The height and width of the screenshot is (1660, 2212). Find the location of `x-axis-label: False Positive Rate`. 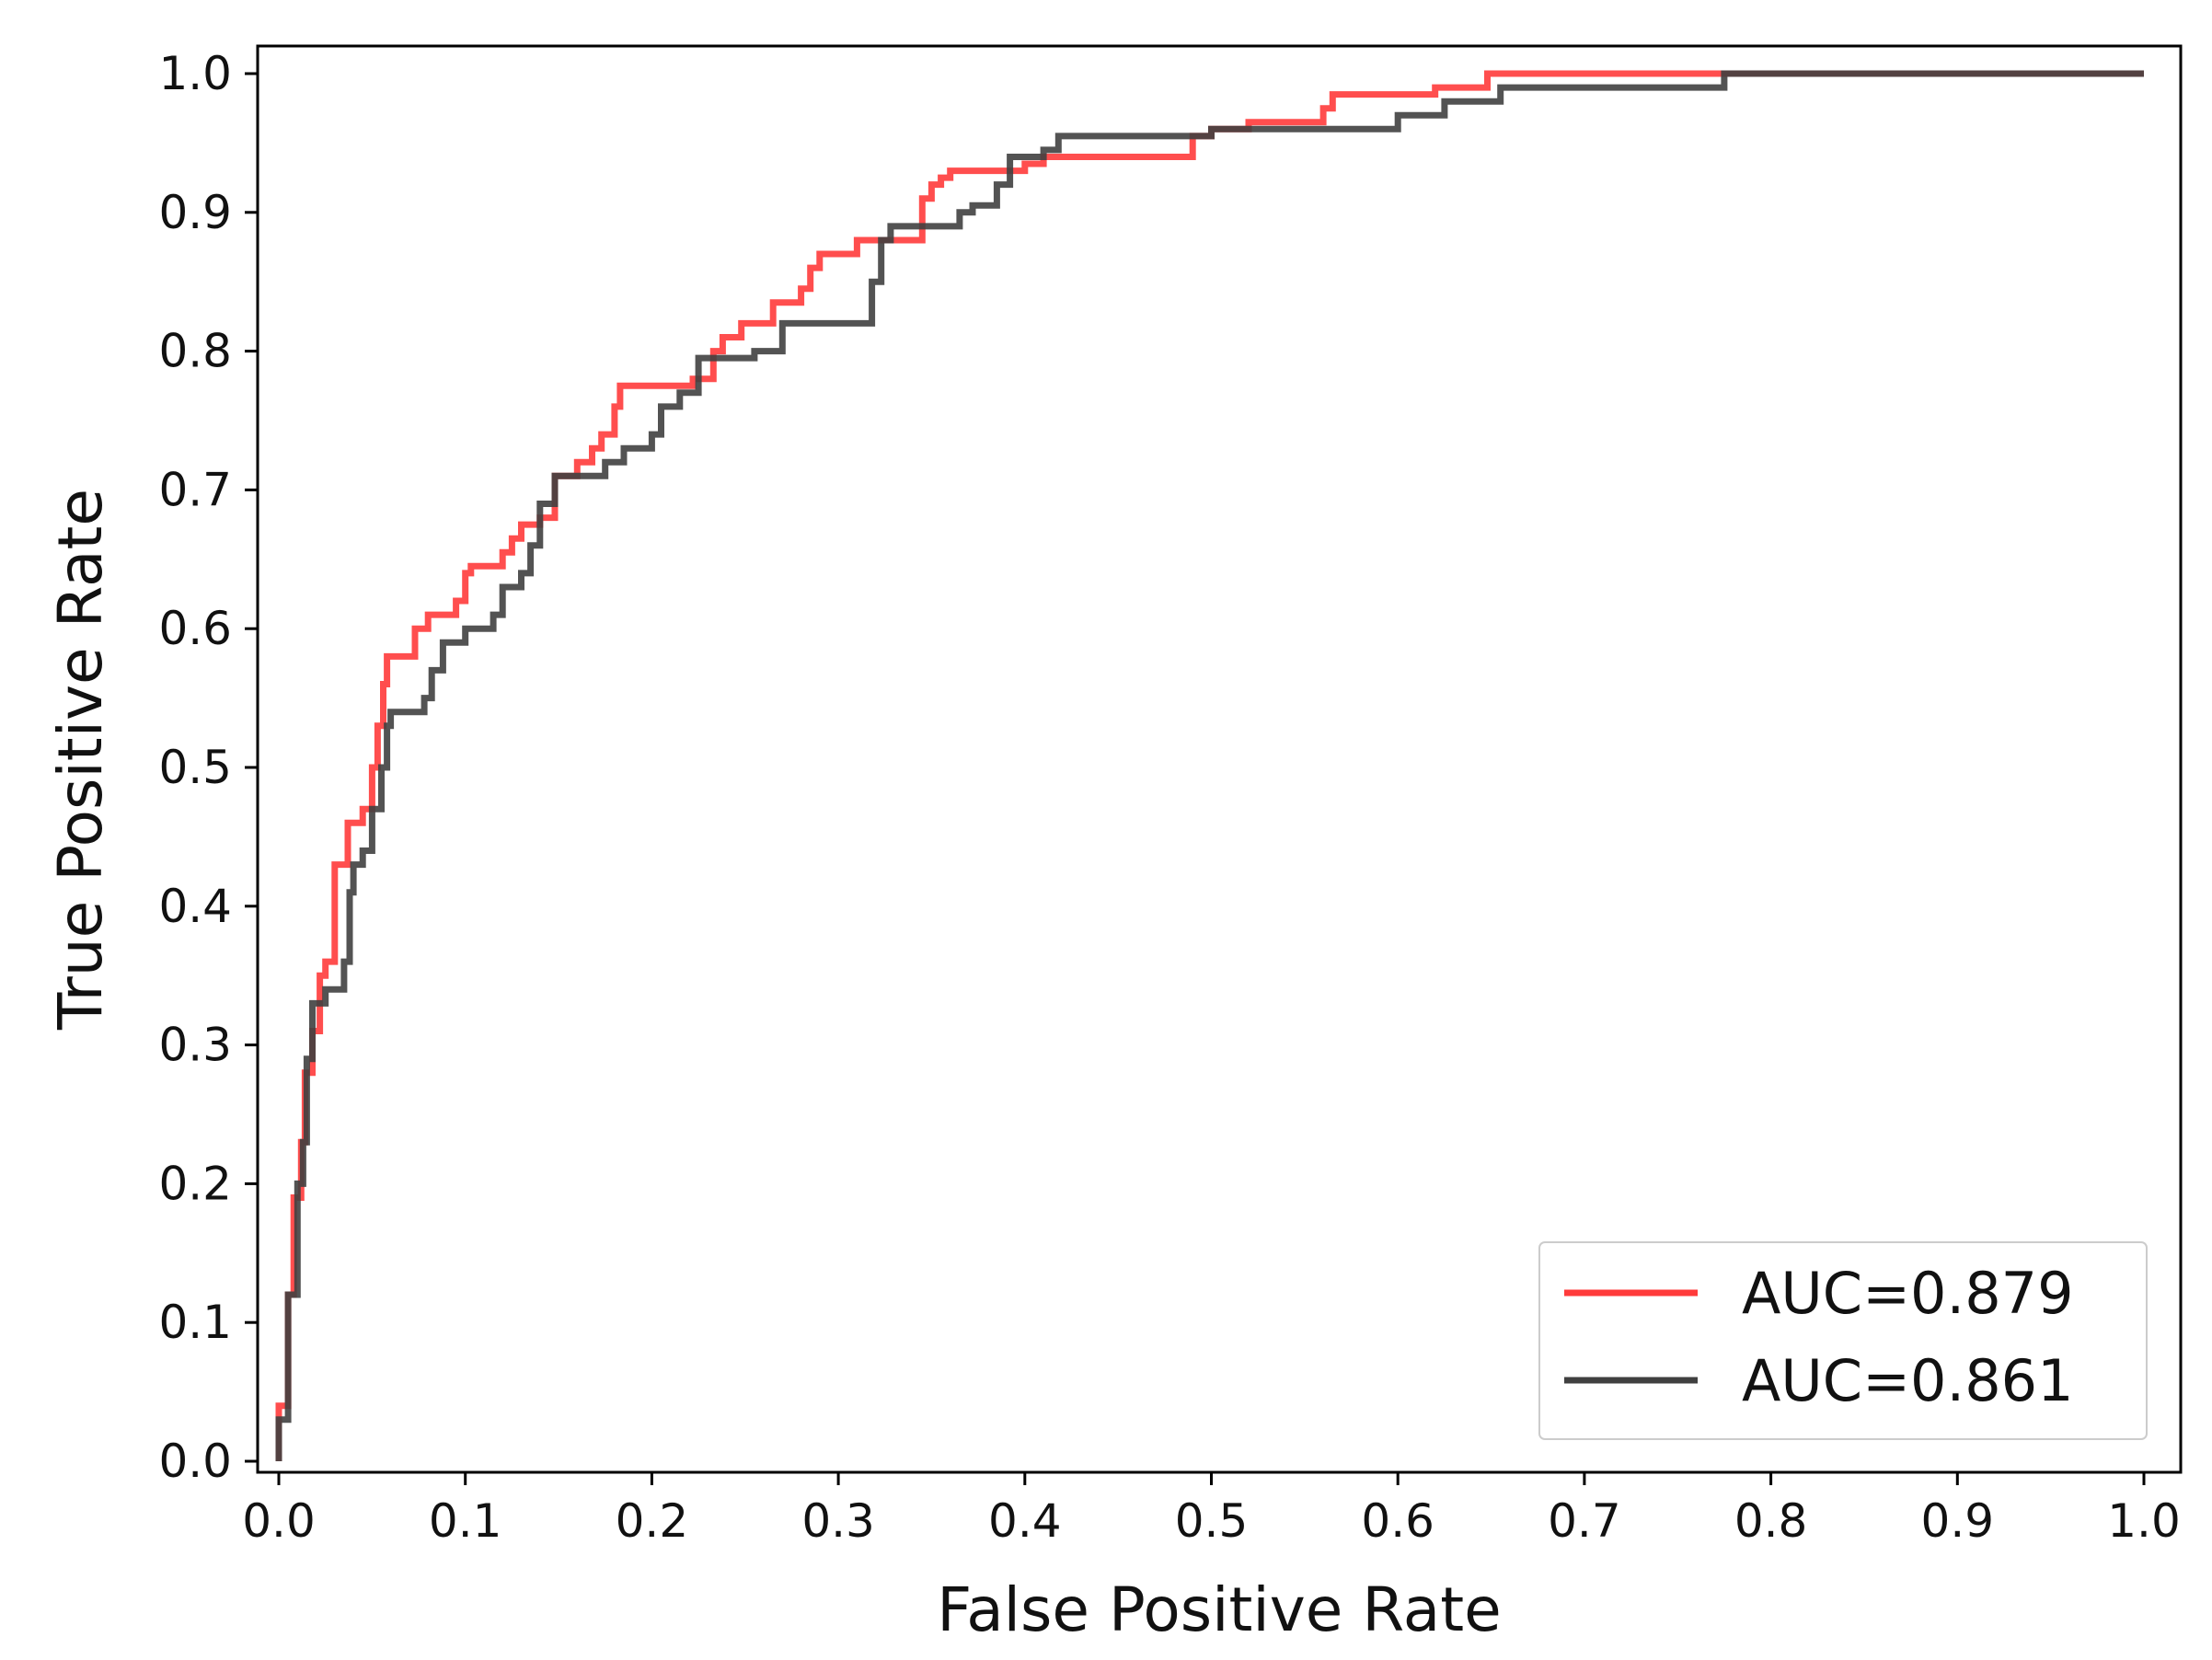

x-axis-label: False Positive Rate is located at coordinates (1219, 1609).